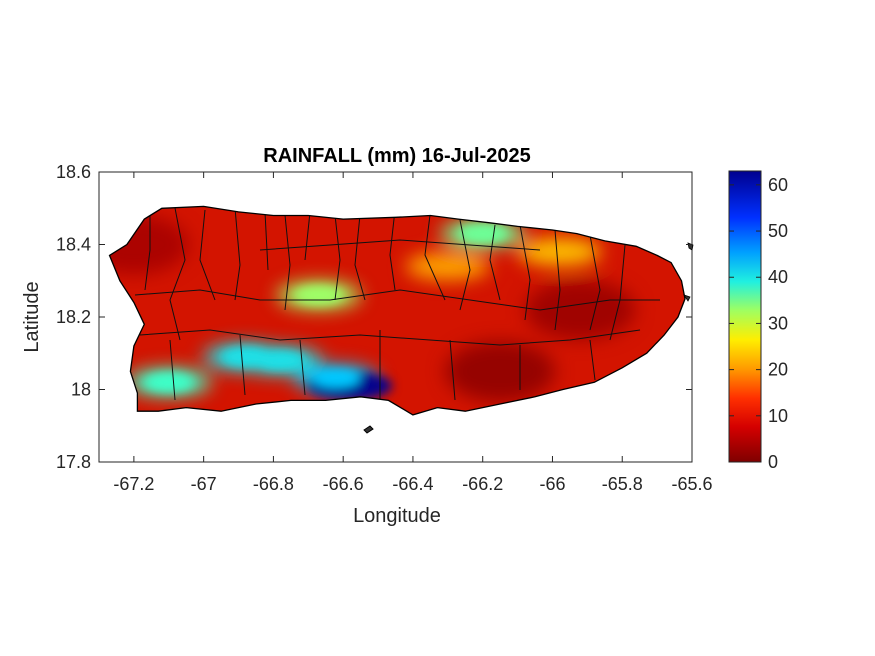  I want to click on x-tick-label: -66.4, so click(412, 484).